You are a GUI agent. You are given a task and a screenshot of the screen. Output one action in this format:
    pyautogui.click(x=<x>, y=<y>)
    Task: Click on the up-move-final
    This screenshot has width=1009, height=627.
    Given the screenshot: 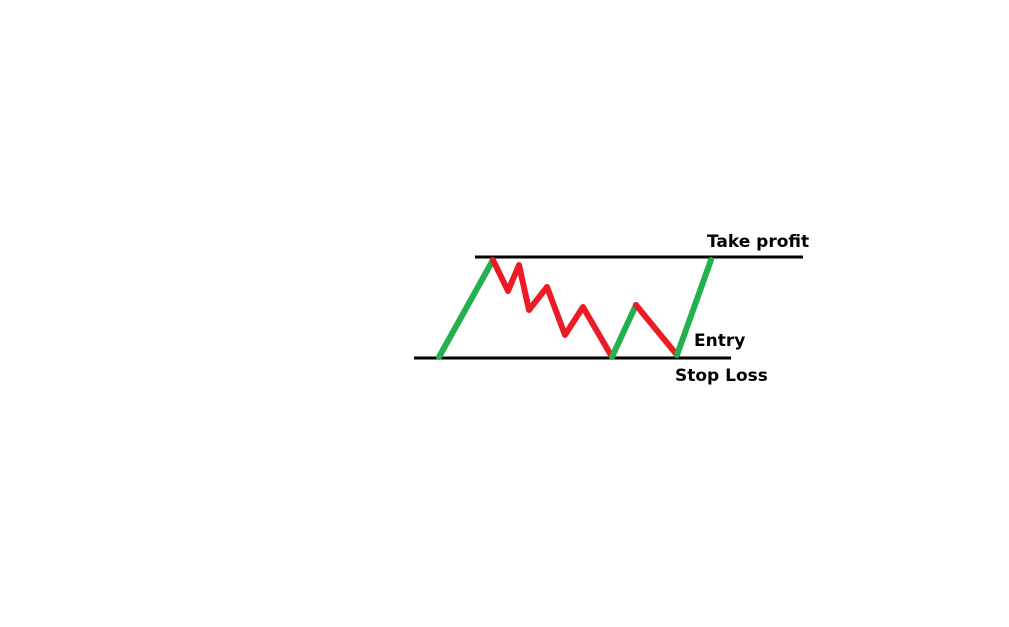 What is the action you would take?
    pyautogui.click(x=694, y=307)
    